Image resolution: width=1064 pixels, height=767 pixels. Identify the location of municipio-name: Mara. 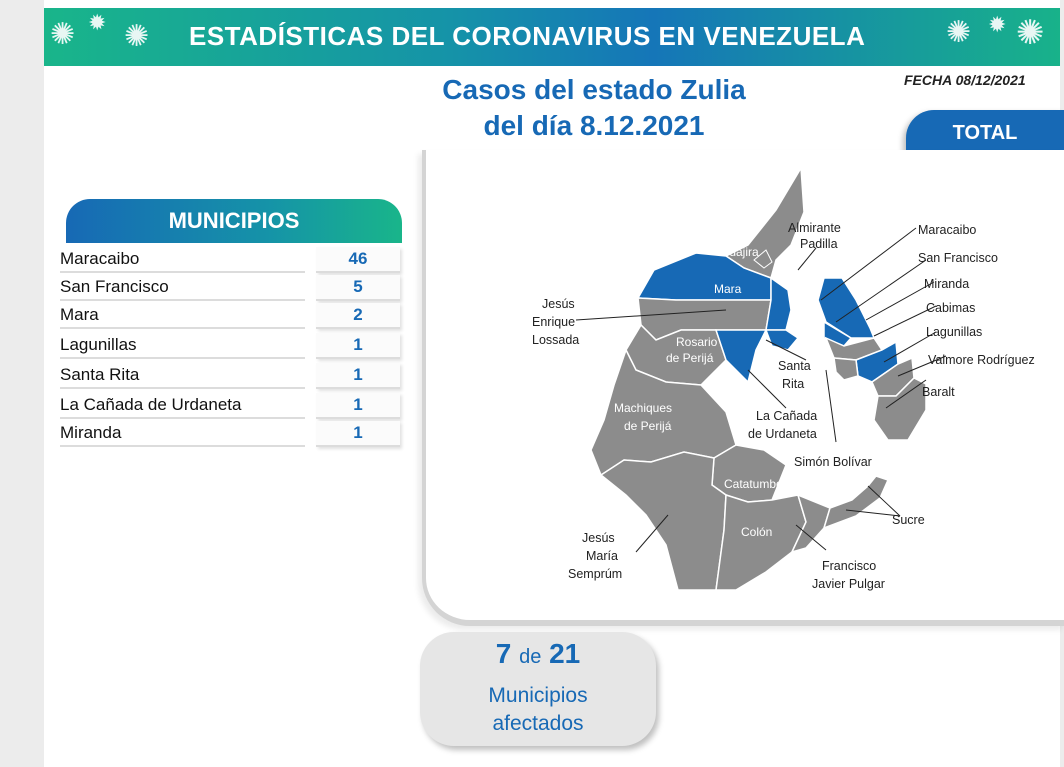
(182, 316).